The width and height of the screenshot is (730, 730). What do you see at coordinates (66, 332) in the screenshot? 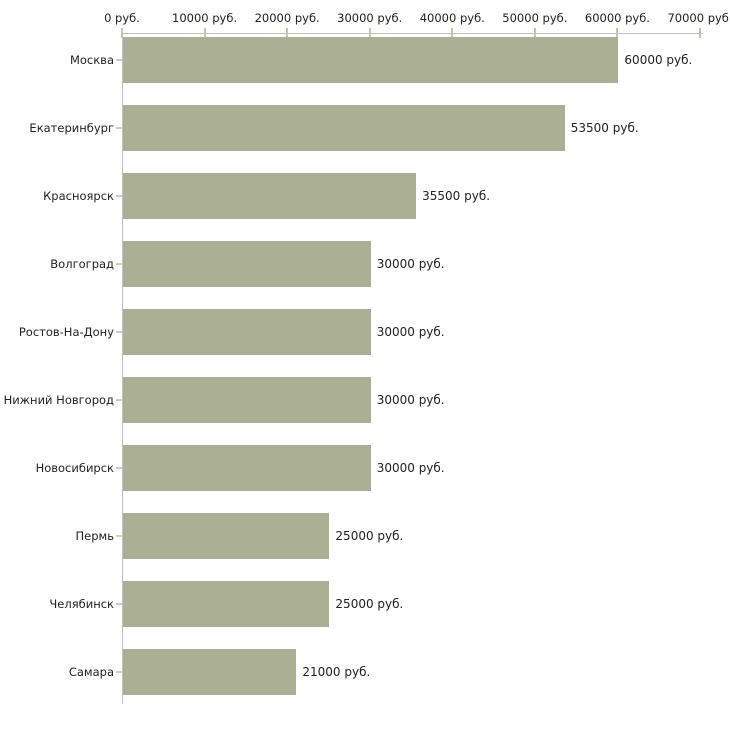
I see `category-label: Ростов-На-Дону` at bounding box center [66, 332].